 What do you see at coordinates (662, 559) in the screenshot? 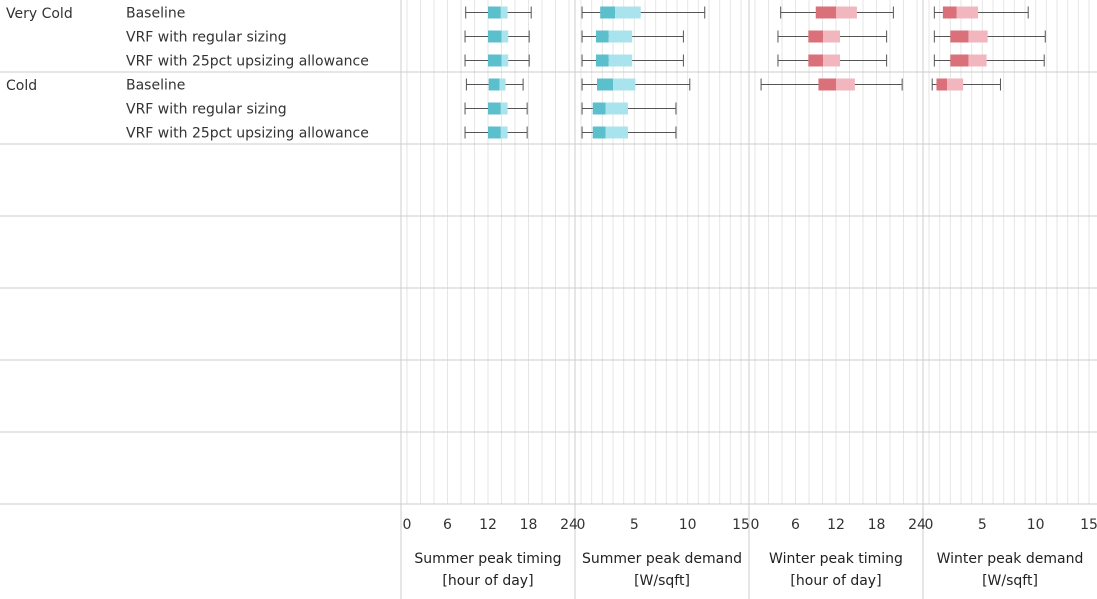
I see `axis-title: Summer peak demand` at bounding box center [662, 559].